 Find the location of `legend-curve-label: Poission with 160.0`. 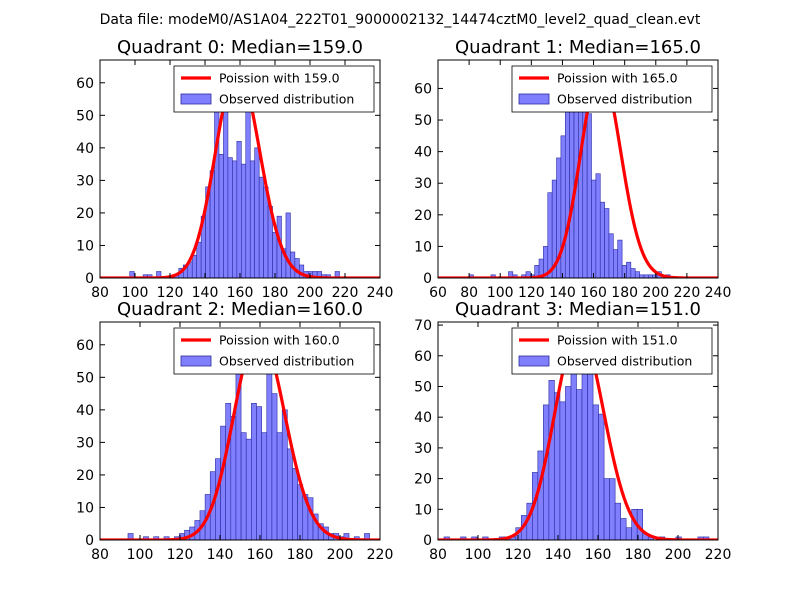

legend-curve-label: Poission with 160.0 is located at coordinates (279, 340).